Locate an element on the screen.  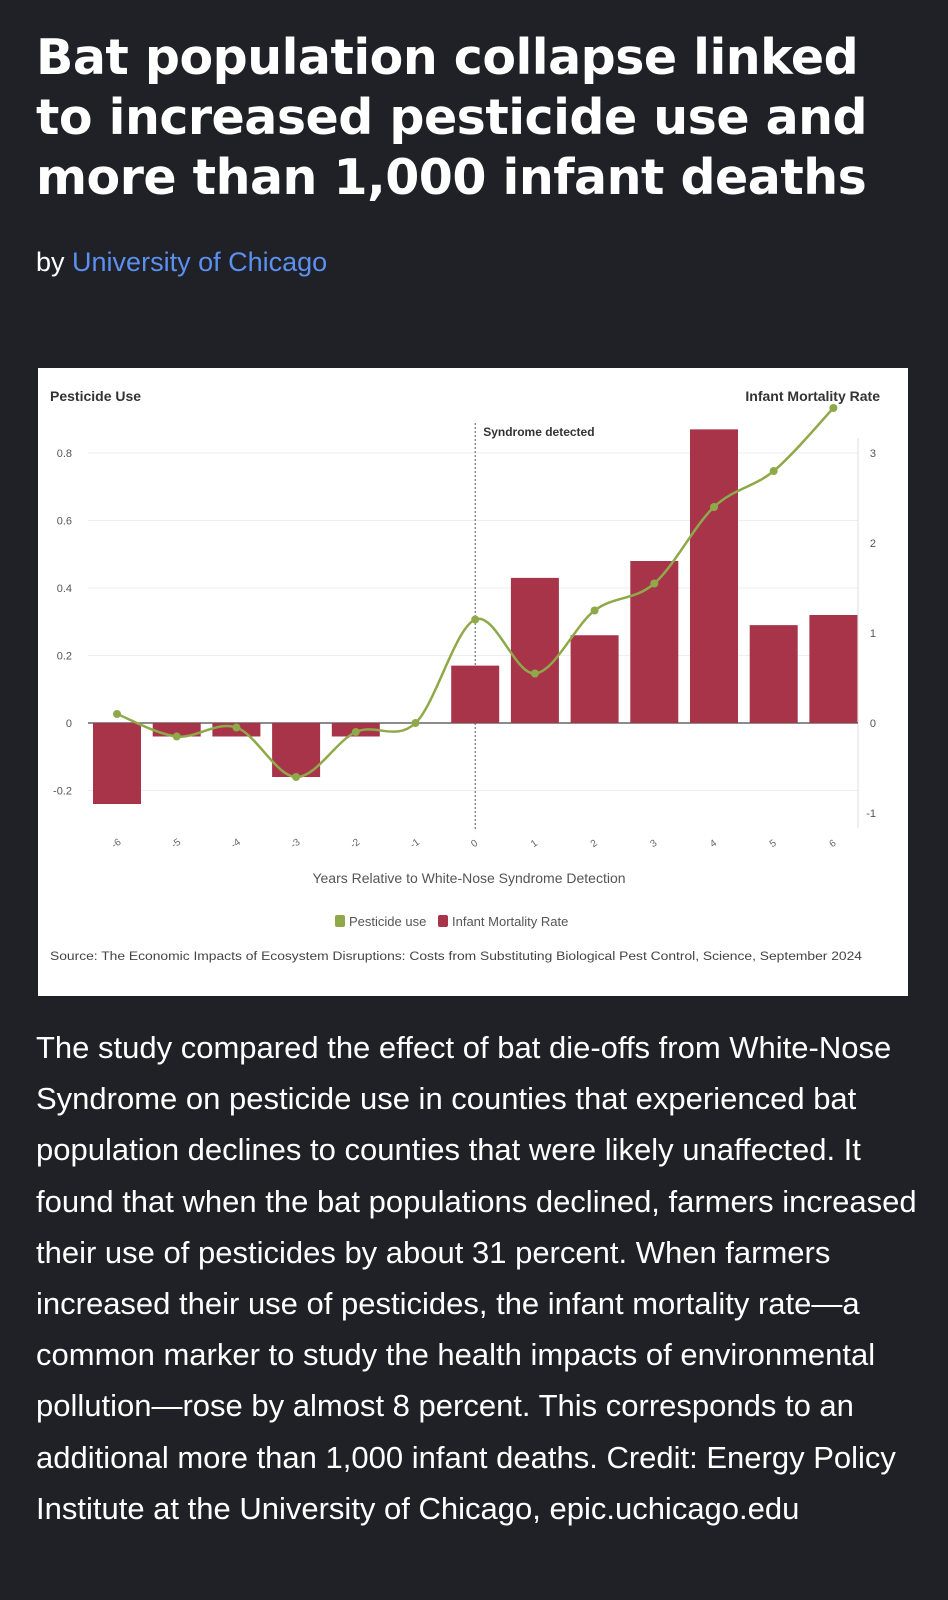
legend-swatch-infant-mortality is located at coordinates (443, 921).